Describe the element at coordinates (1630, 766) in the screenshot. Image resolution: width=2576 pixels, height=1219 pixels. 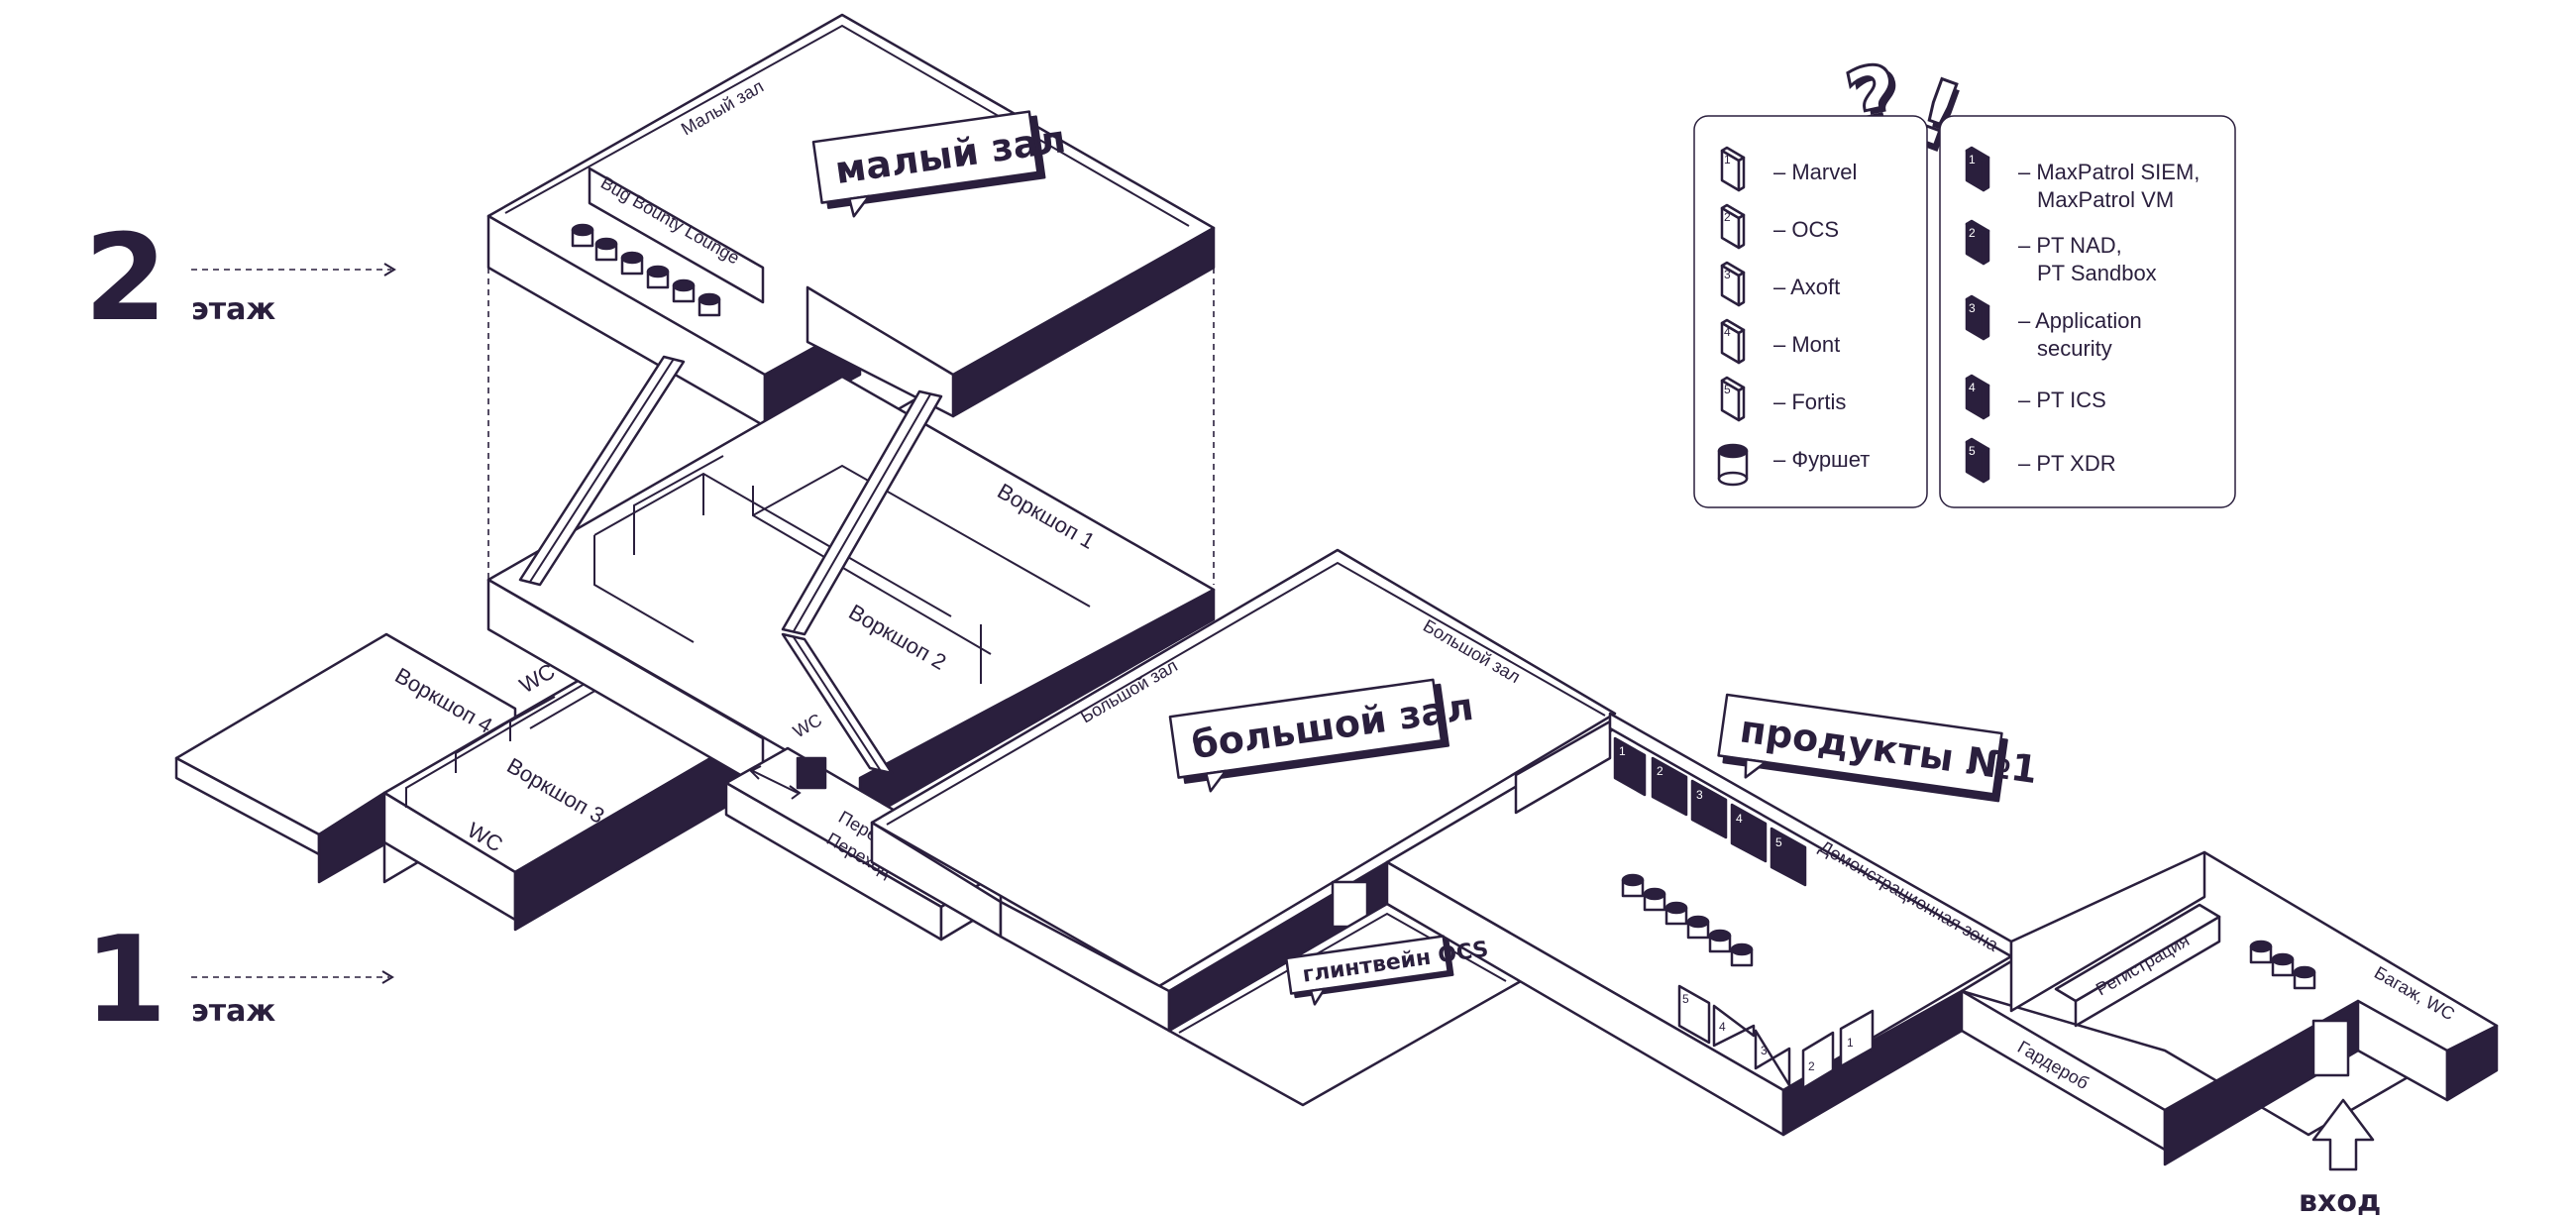
I see `pt-booth-1: 1` at that location.